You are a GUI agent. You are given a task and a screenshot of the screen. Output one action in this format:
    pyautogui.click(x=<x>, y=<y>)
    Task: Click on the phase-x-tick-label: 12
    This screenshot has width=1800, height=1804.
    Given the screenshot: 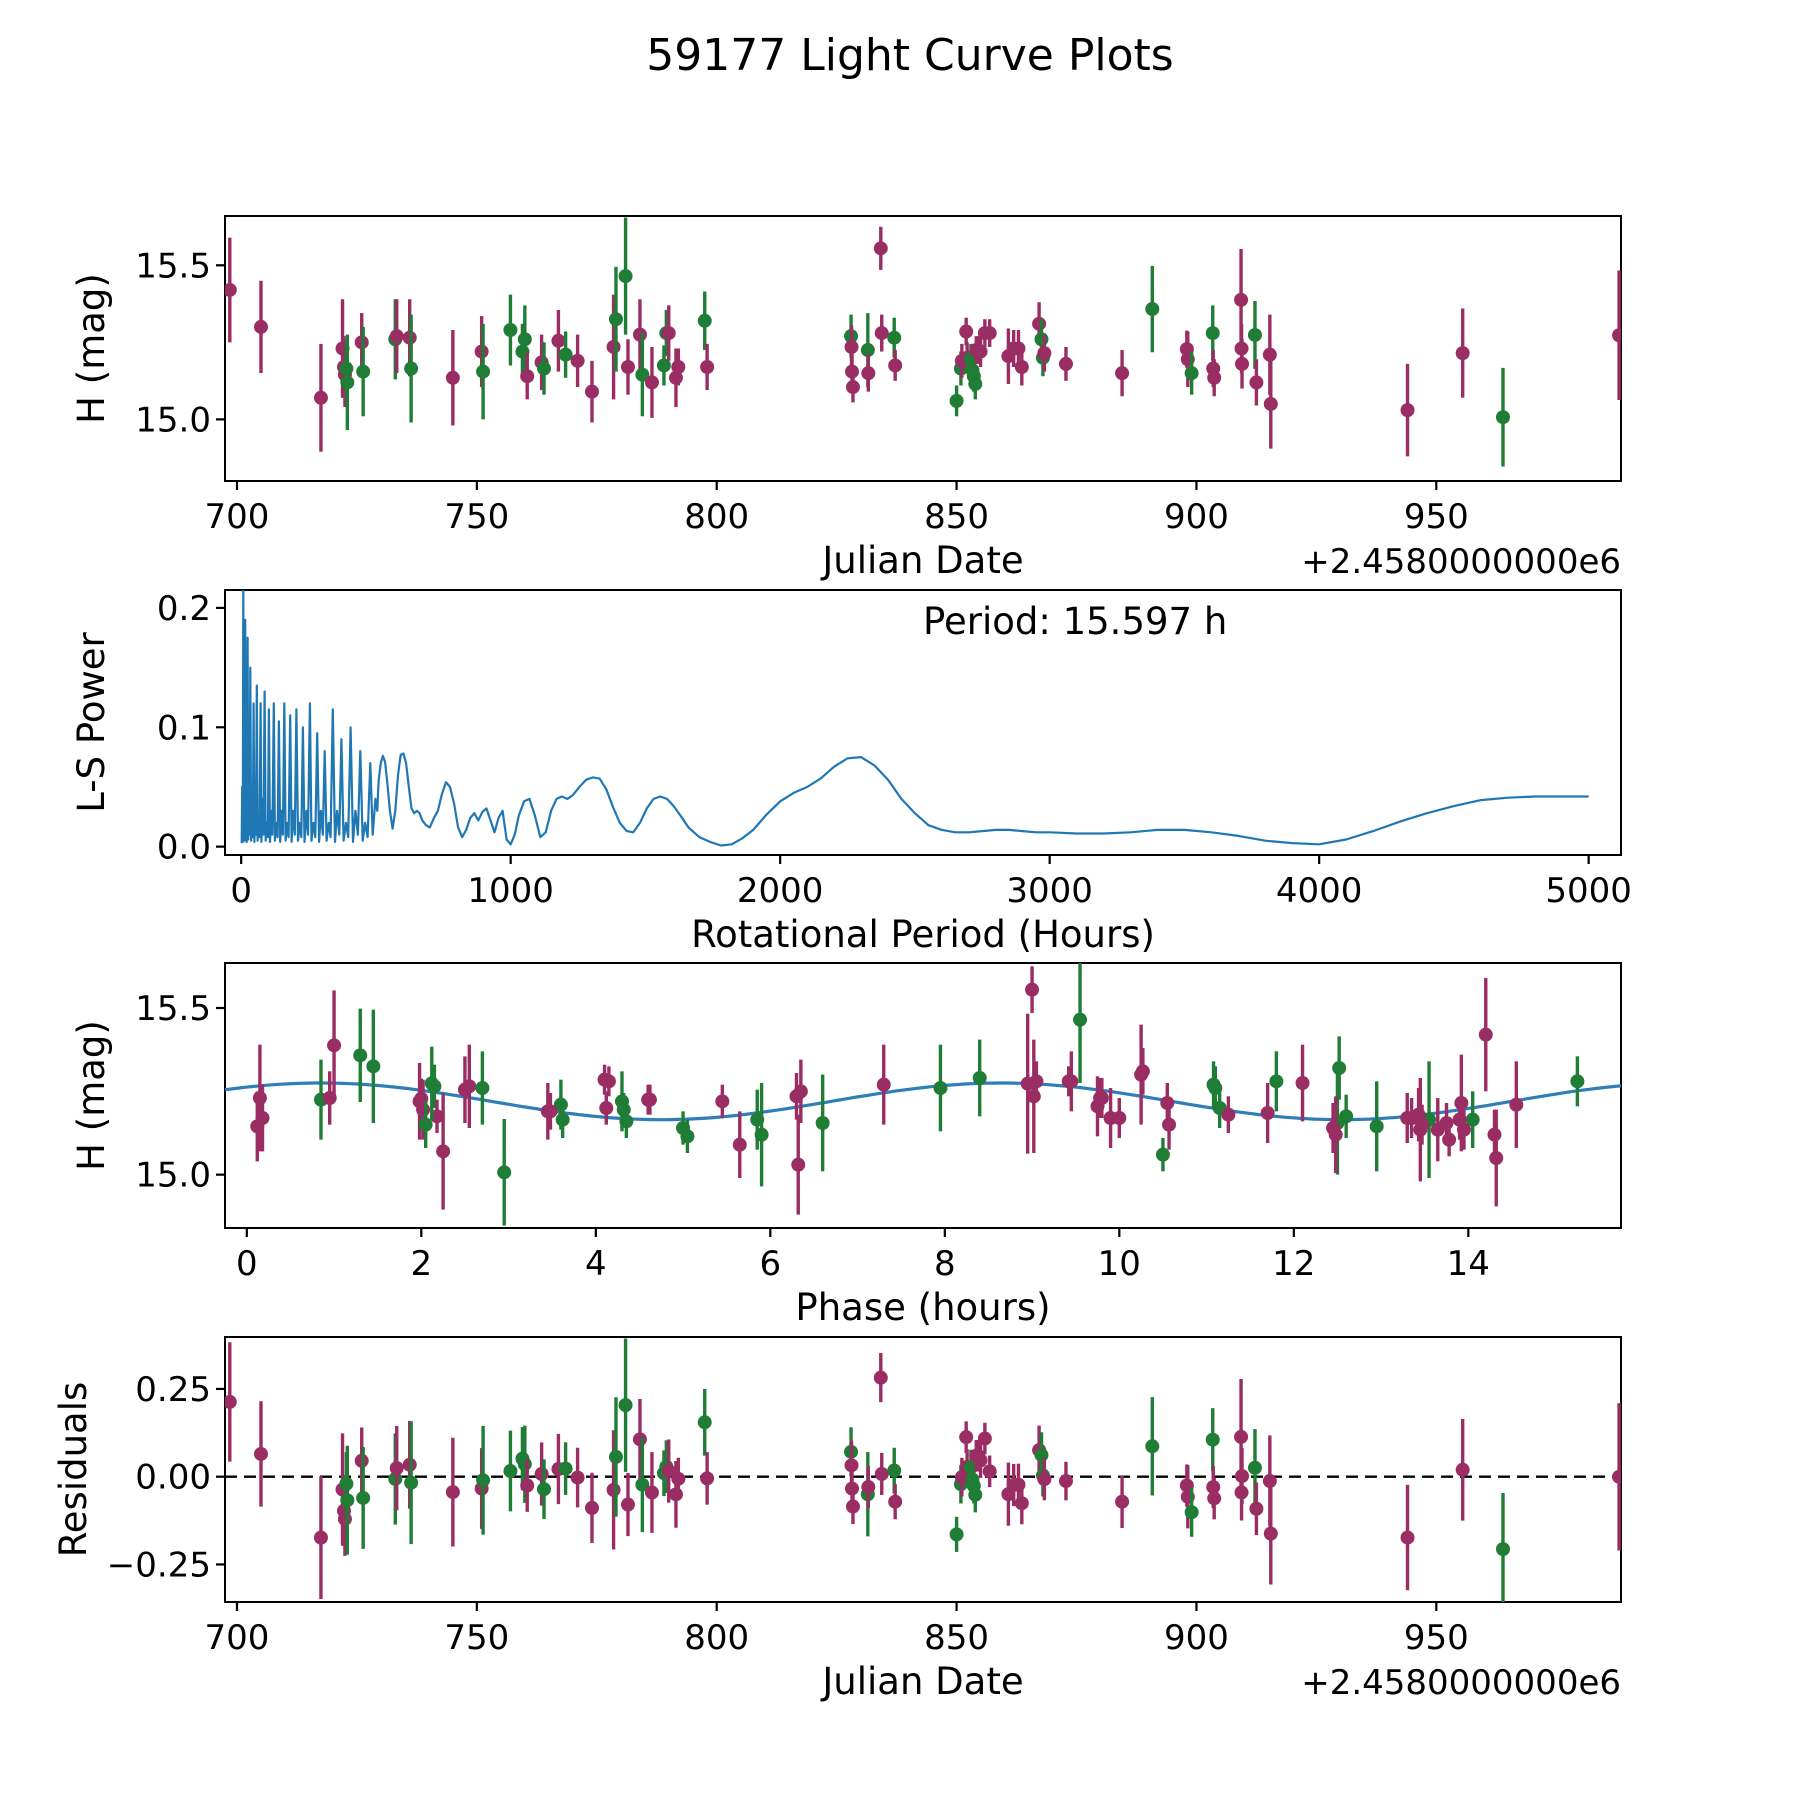 What is the action you would take?
    pyautogui.click(x=1293, y=1264)
    